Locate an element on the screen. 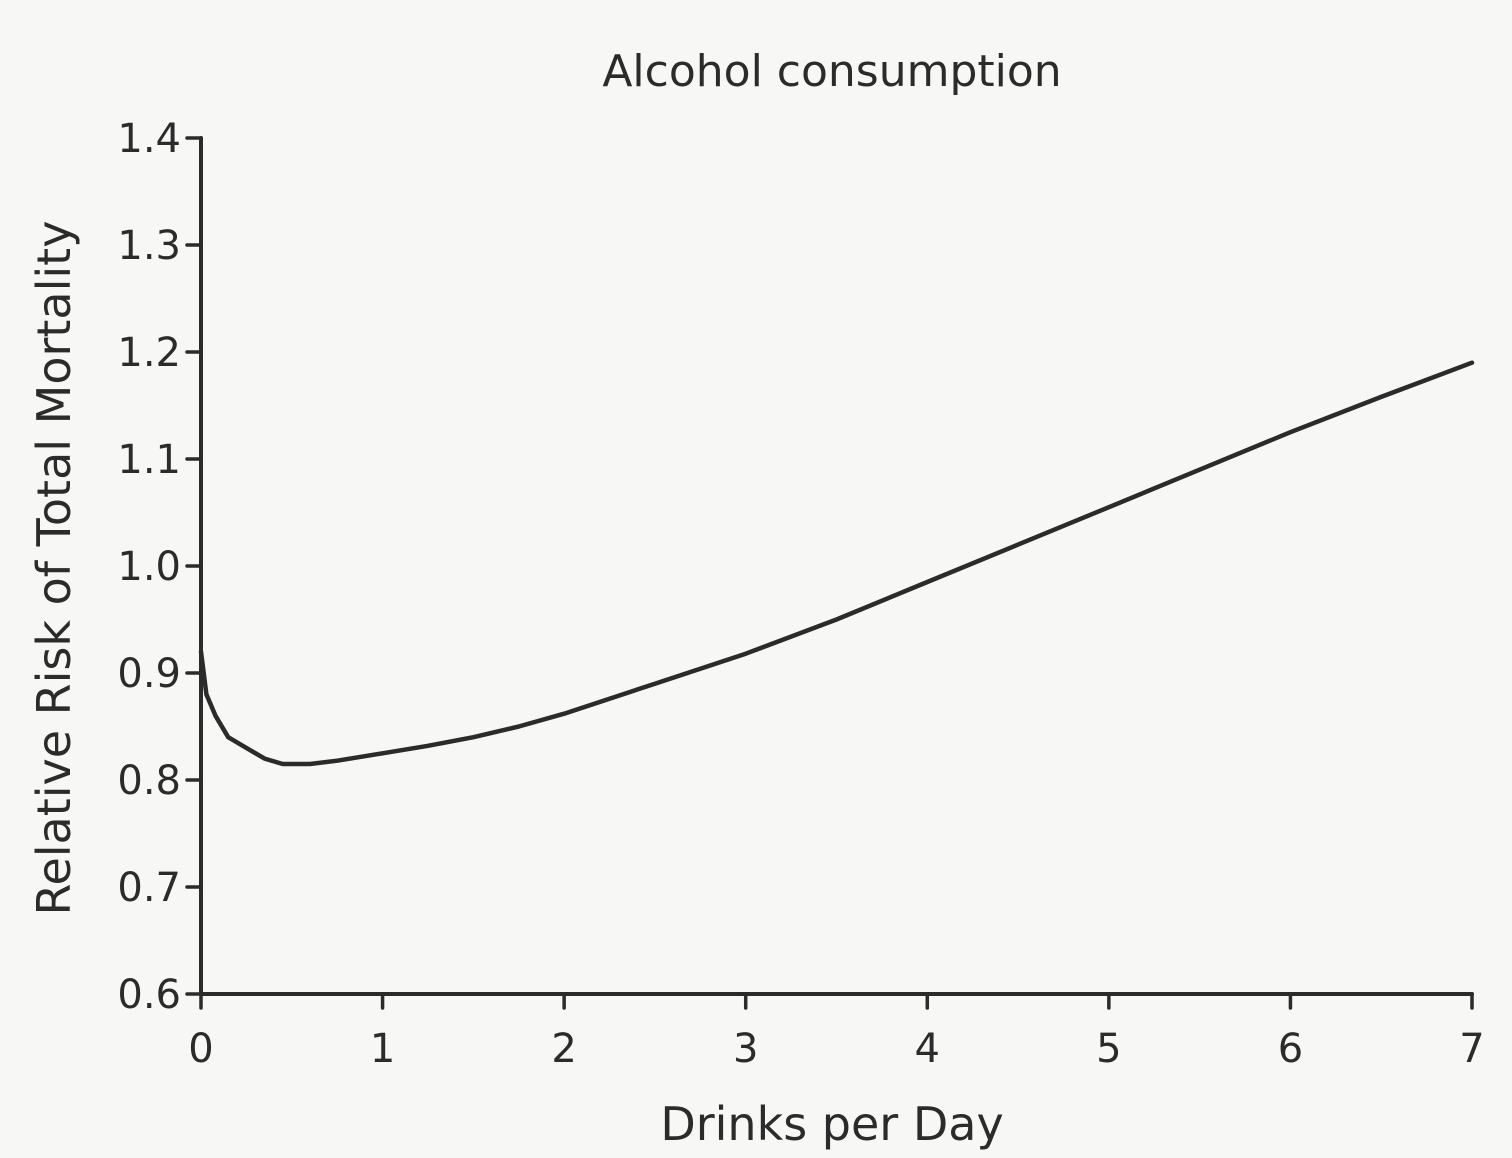  y-axis-title: Relative Risk of Total Mortality is located at coordinates (54, 568).